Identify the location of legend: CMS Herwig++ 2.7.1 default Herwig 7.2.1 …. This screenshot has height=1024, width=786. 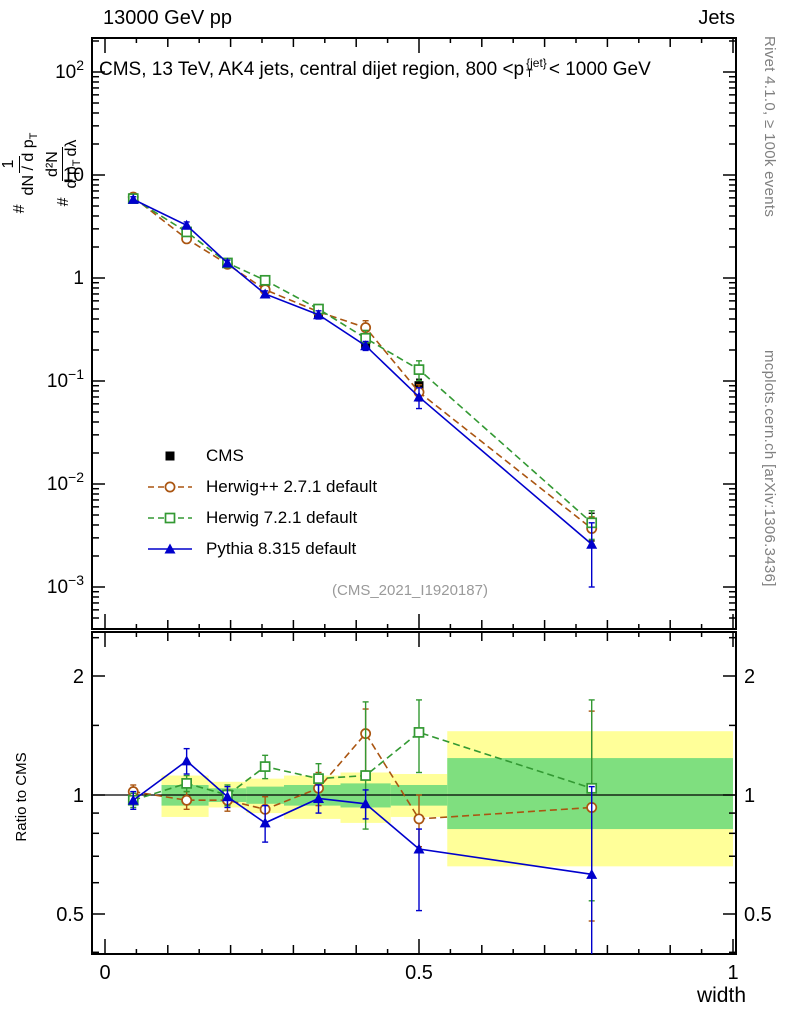
(261, 502).